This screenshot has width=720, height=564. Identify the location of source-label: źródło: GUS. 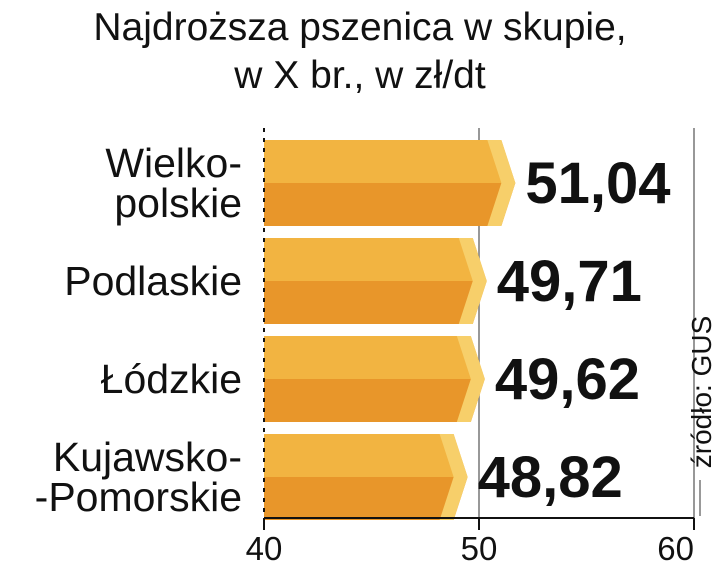
(701, 392).